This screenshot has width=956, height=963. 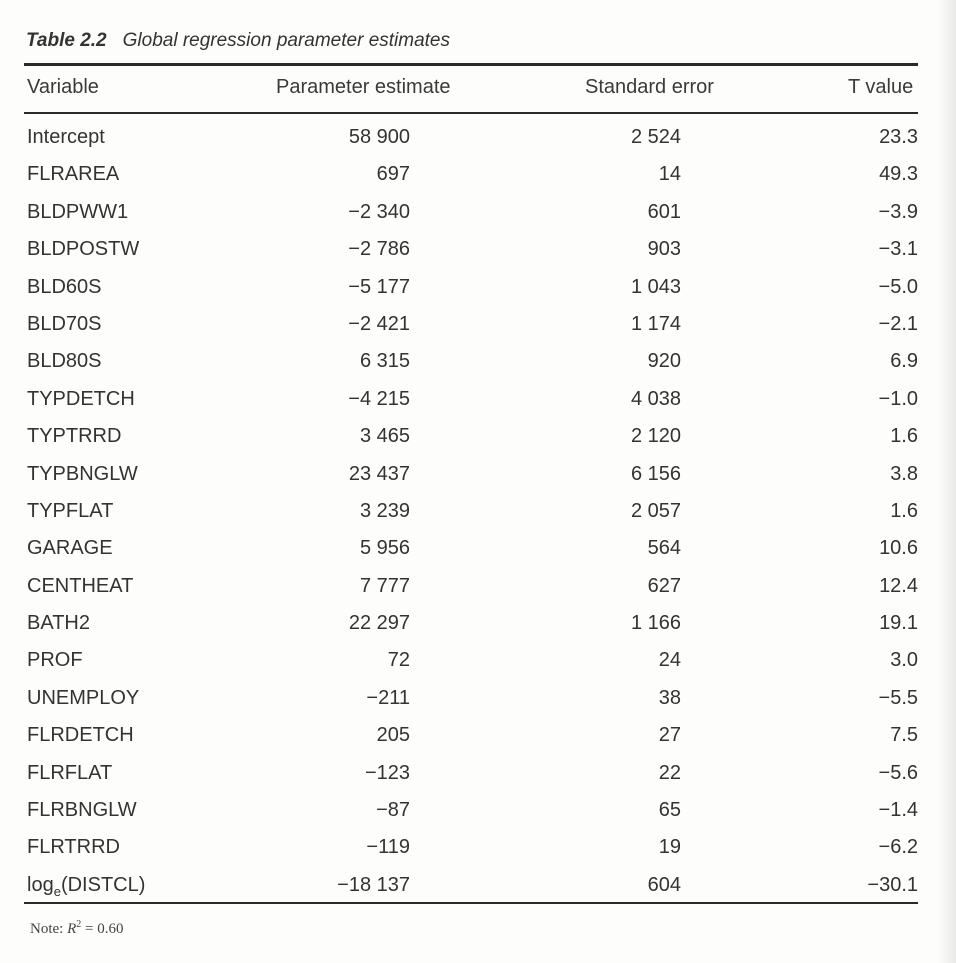 I want to click on cell-standard-error: 903, so click(x=664, y=249).